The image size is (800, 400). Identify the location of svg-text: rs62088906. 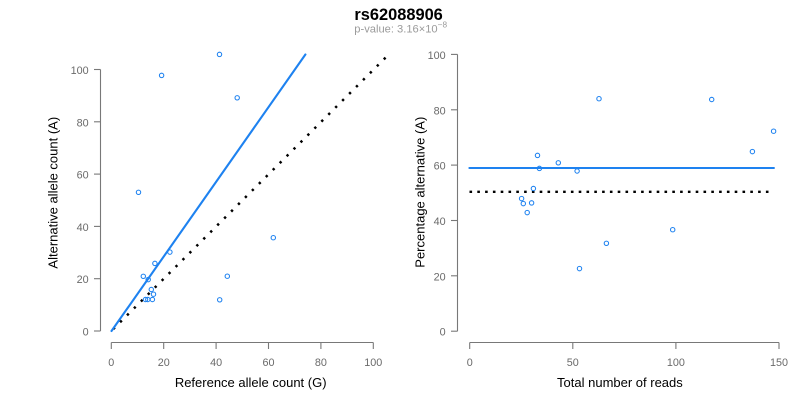
(398, 15).